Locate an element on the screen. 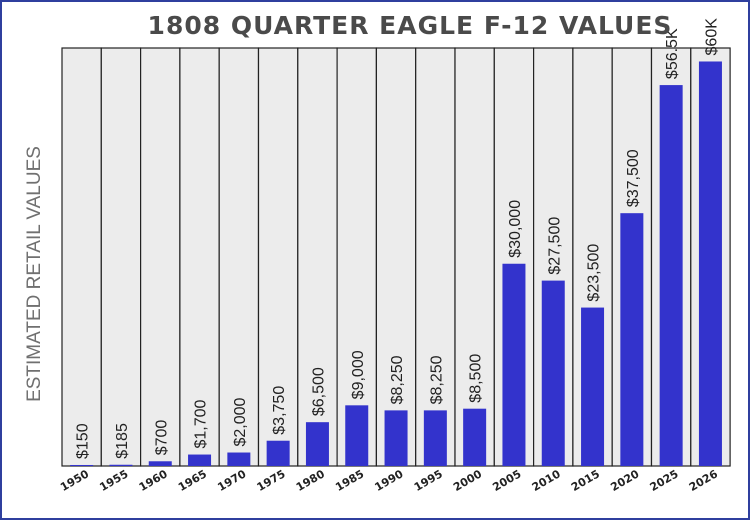  column-bg-1950 is located at coordinates (81, 257).